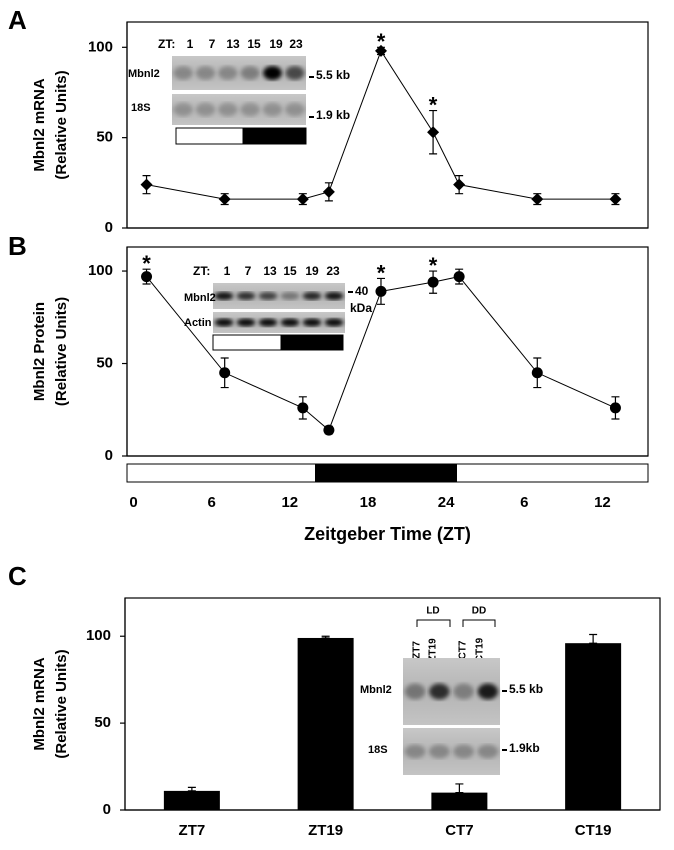 This screenshot has width=674, height=850. I want to click on x-tick-label: ZT19, so click(325, 830).